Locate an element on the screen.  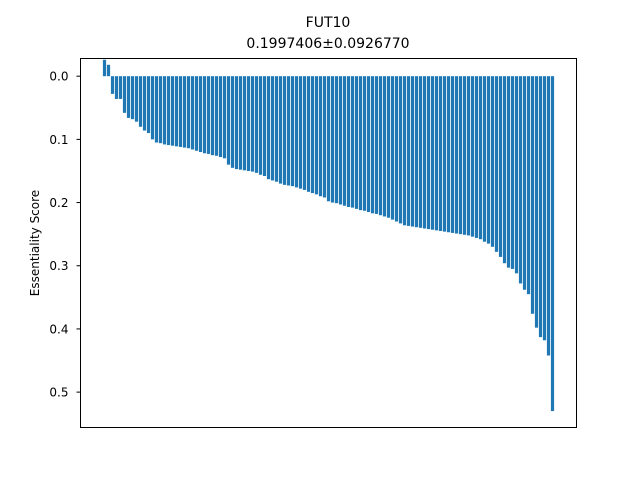
chart-title: FUT10 is located at coordinates (328, 23).